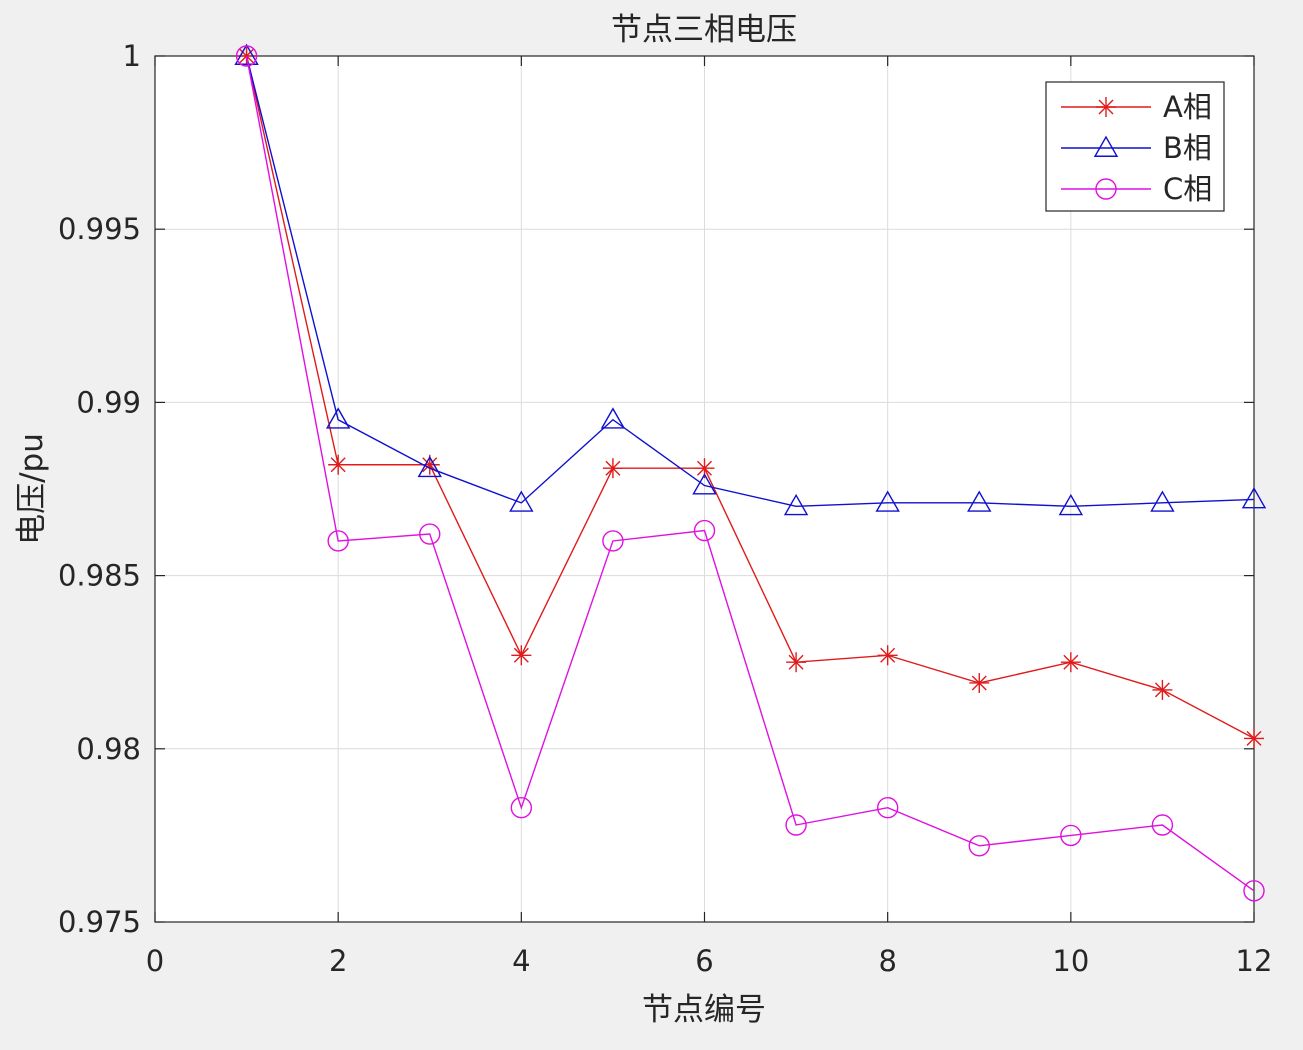 The height and width of the screenshot is (1050, 1303). What do you see at coordinates (704, 1010) in the screenshot?
I see `x-axis-label: 节点编号` at bounding box center [704, 1010].